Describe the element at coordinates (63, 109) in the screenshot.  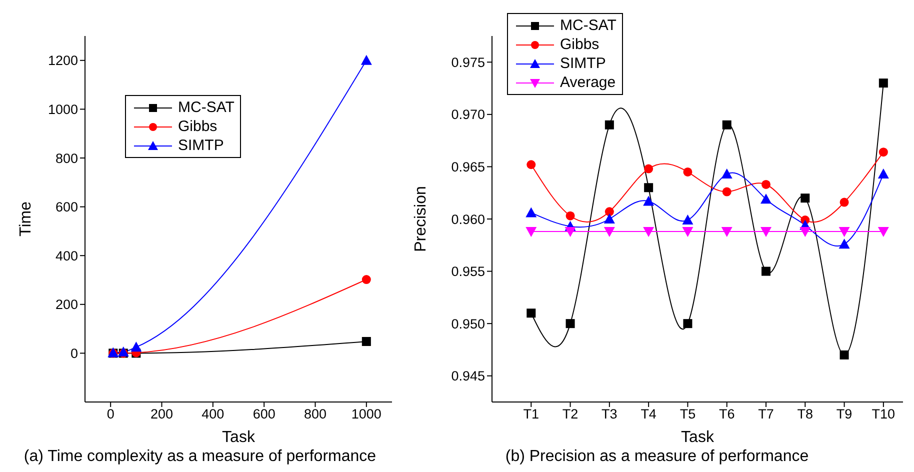
I see `y-tick-label: 1000` at that location.